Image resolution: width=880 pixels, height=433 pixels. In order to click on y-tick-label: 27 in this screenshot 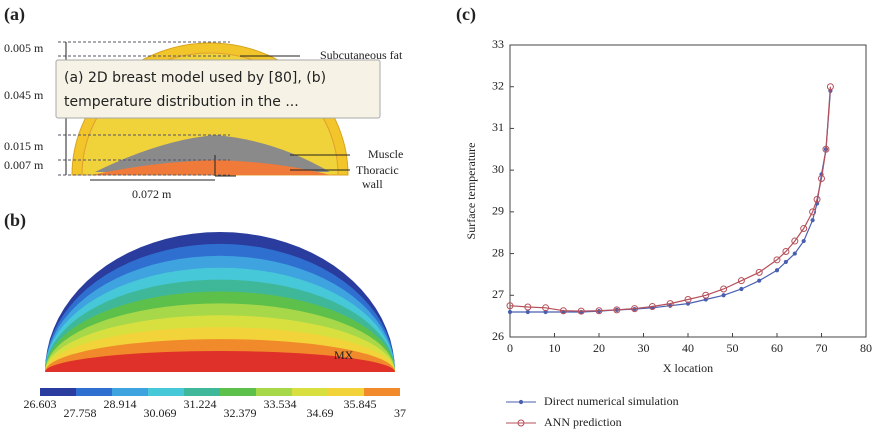, I will do `click(498, 294)`.